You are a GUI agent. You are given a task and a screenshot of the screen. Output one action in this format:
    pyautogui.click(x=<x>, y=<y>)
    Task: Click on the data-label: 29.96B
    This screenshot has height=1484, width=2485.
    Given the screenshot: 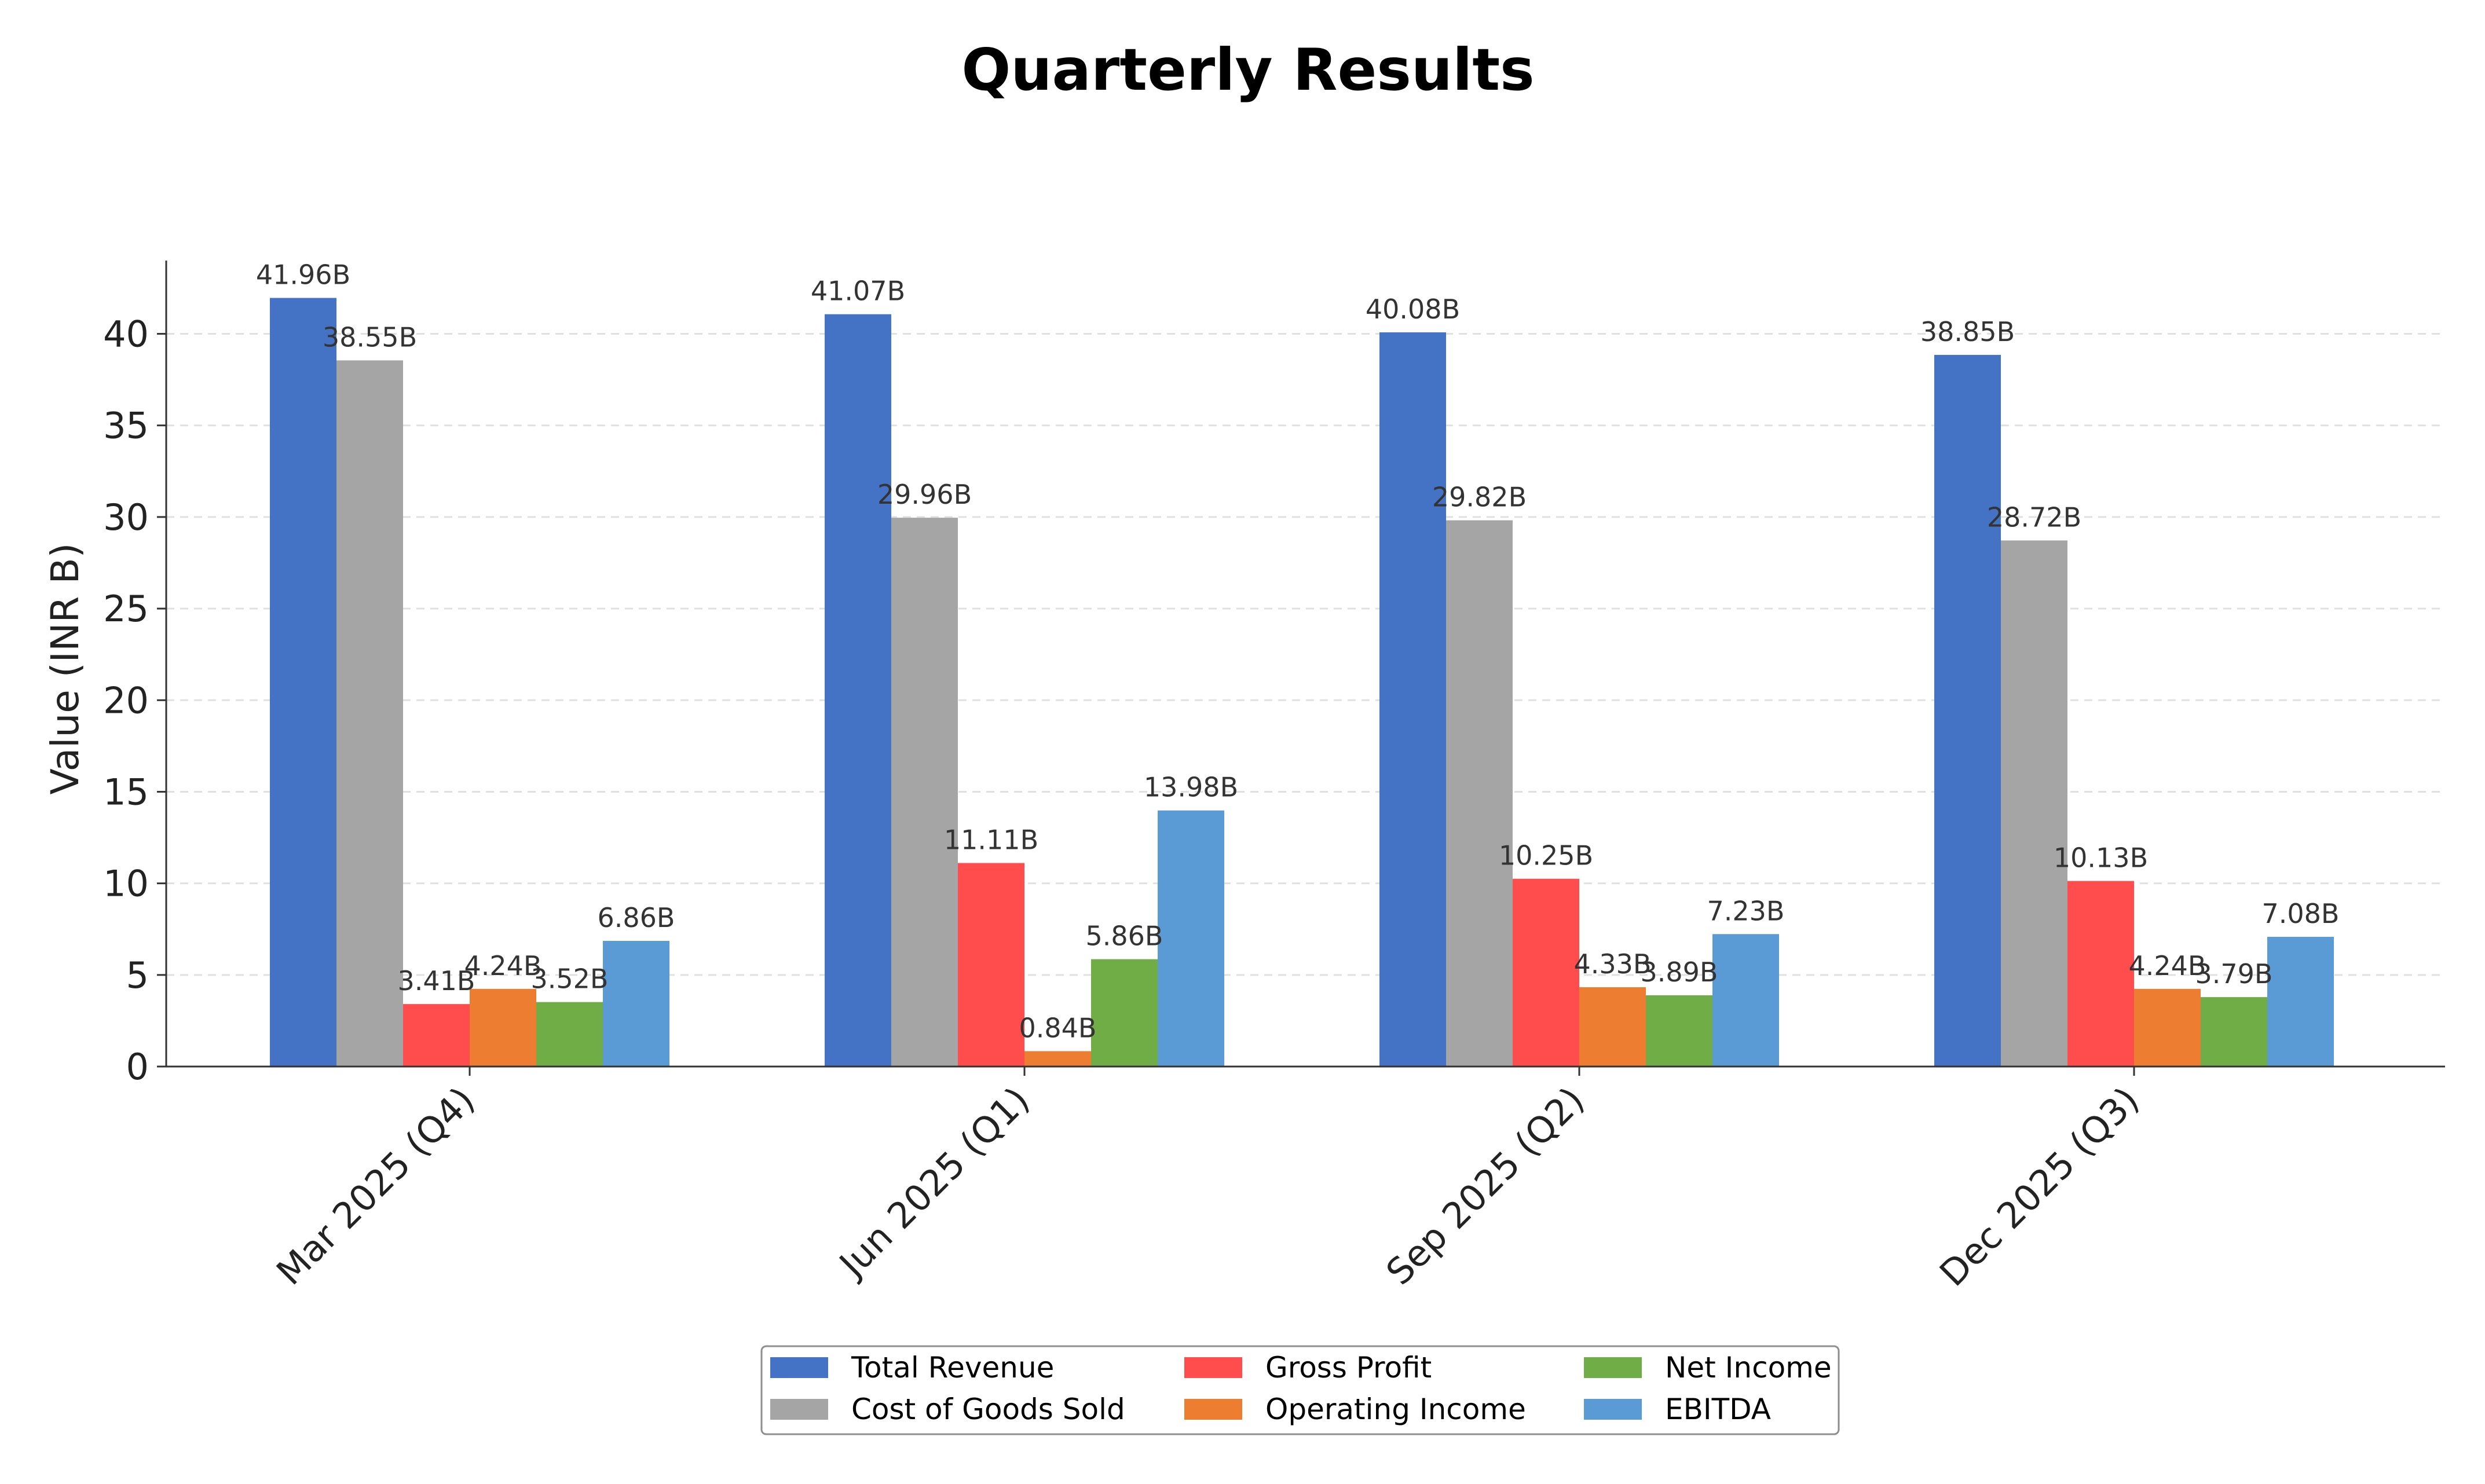 What is the action you would take?
    pyautogui.click(x=924, y=494)
    